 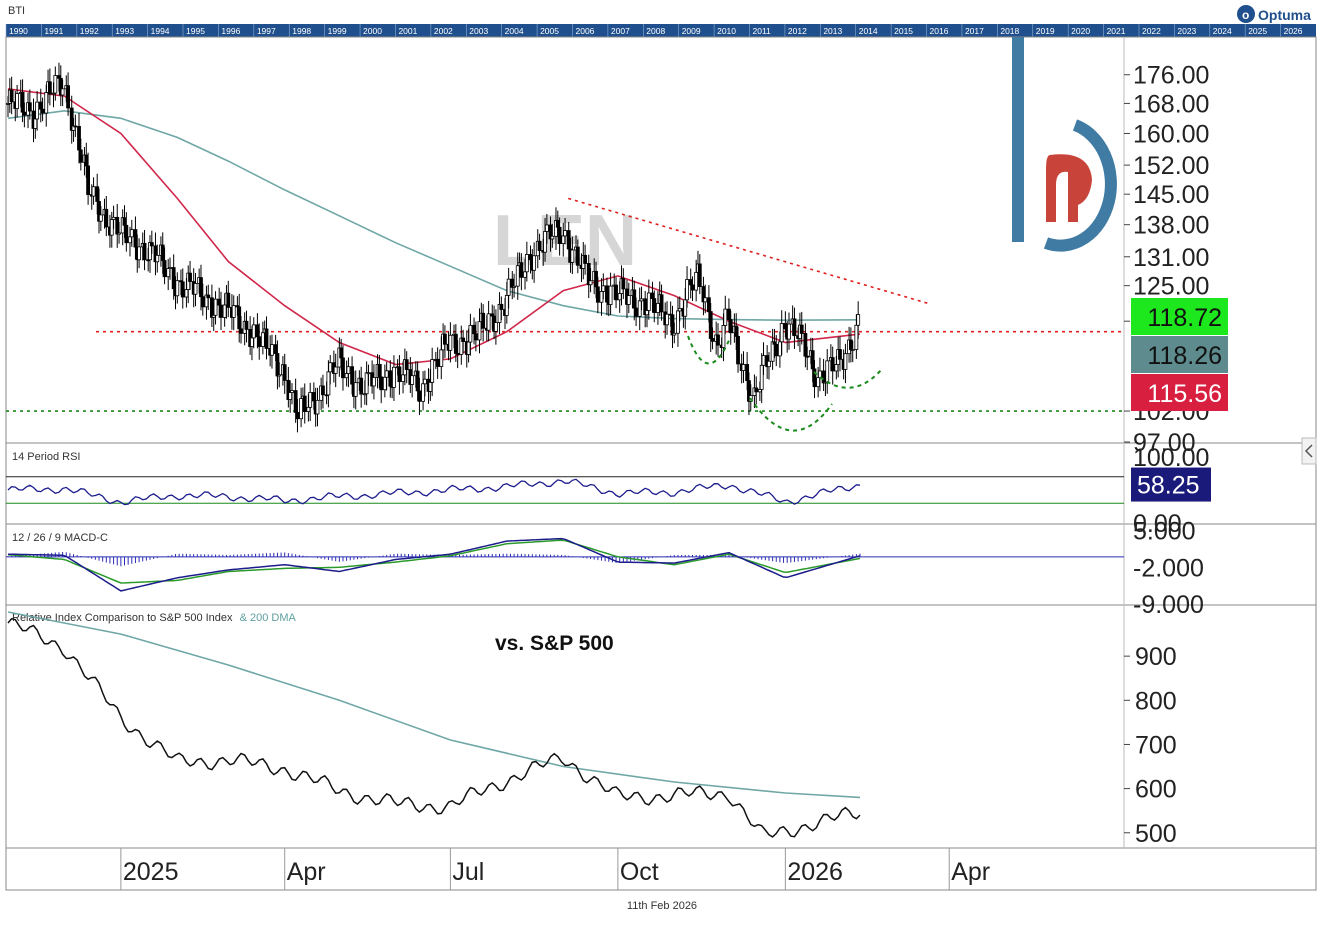 What do you see at coordinates (726, 31) in the screenshot?
I see `year-strip-label: 2010` at bounding box center [726, 31].